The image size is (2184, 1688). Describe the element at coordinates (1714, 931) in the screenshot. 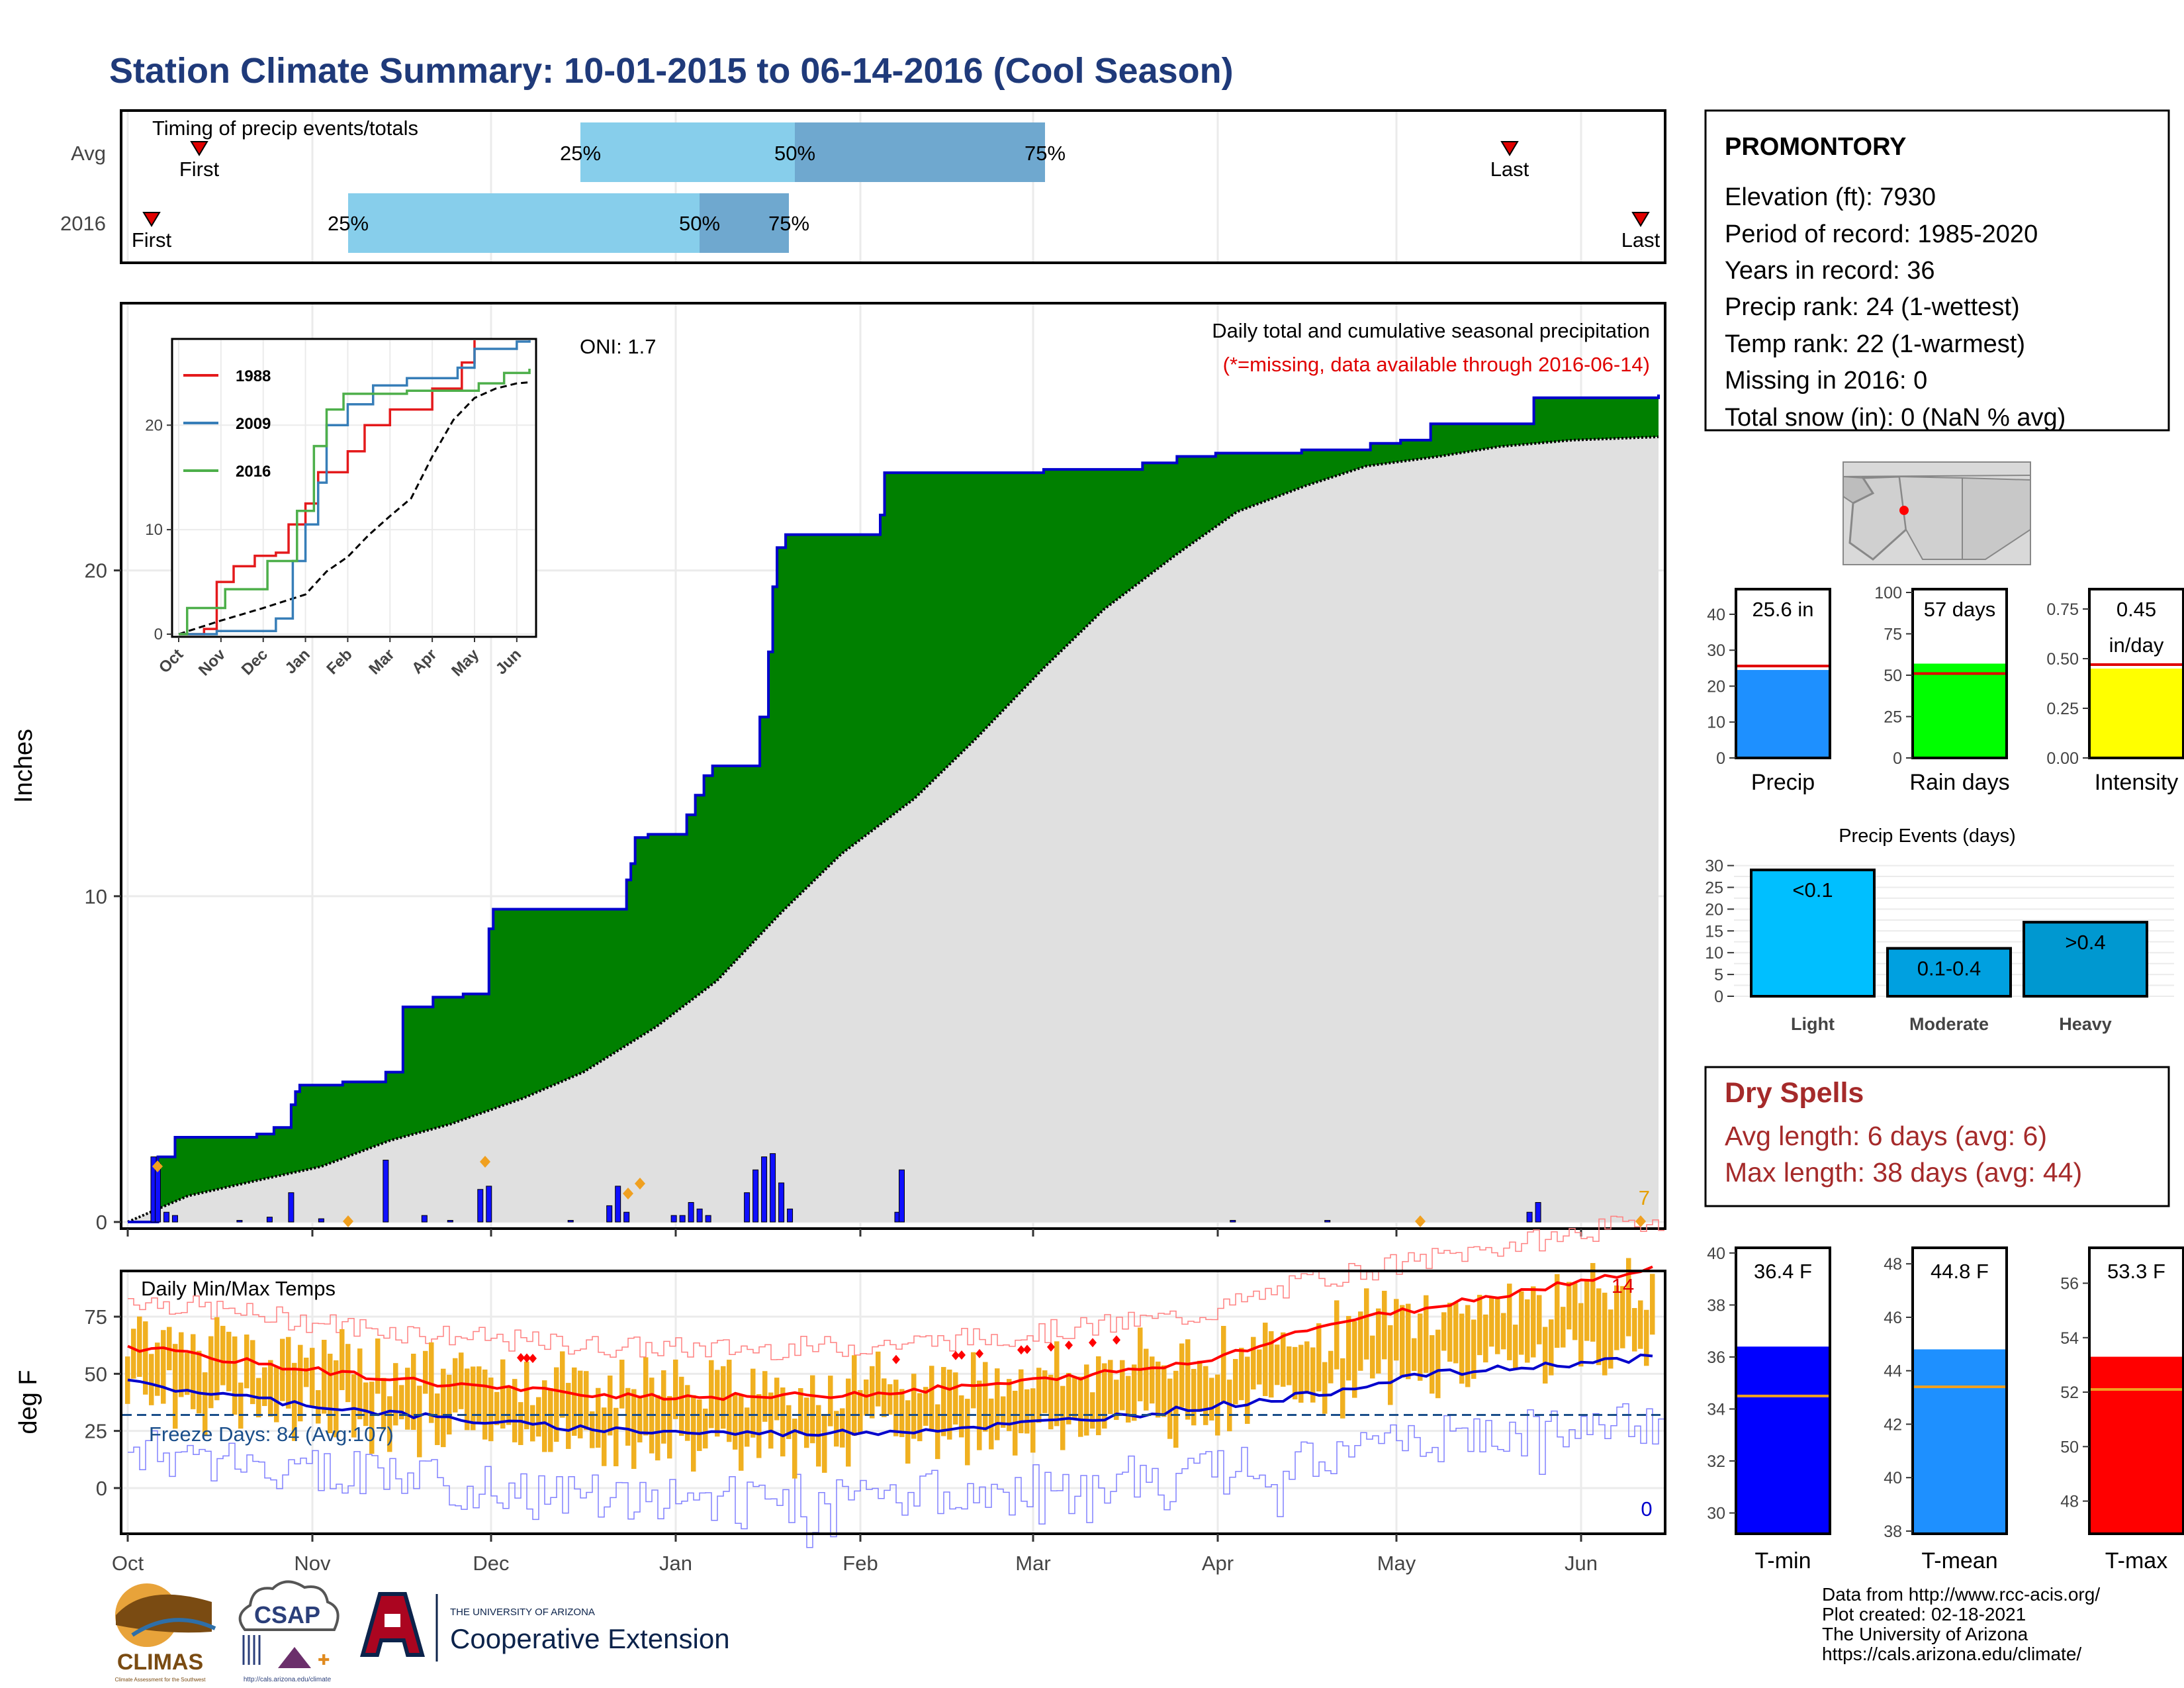

I see `events-y-tick-label: 15` at that location.